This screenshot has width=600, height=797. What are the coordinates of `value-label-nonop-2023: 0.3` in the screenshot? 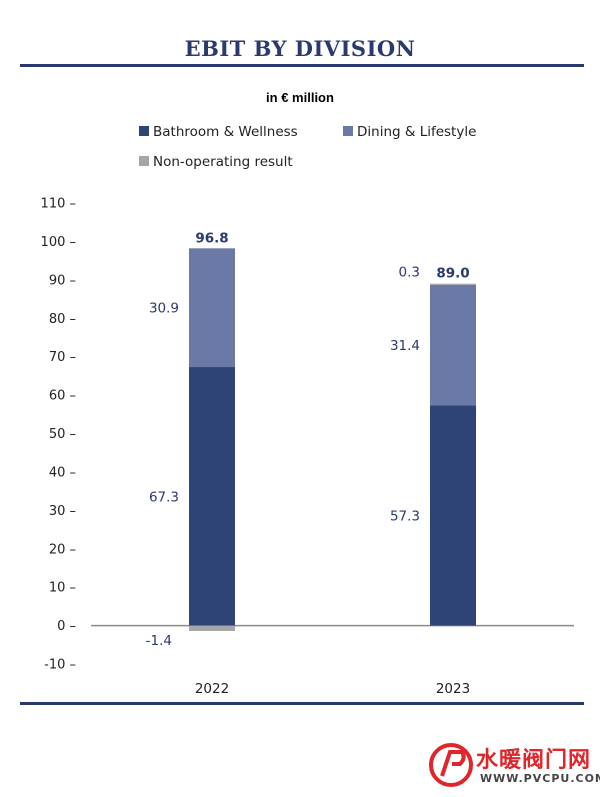 It's located at (409, 273).